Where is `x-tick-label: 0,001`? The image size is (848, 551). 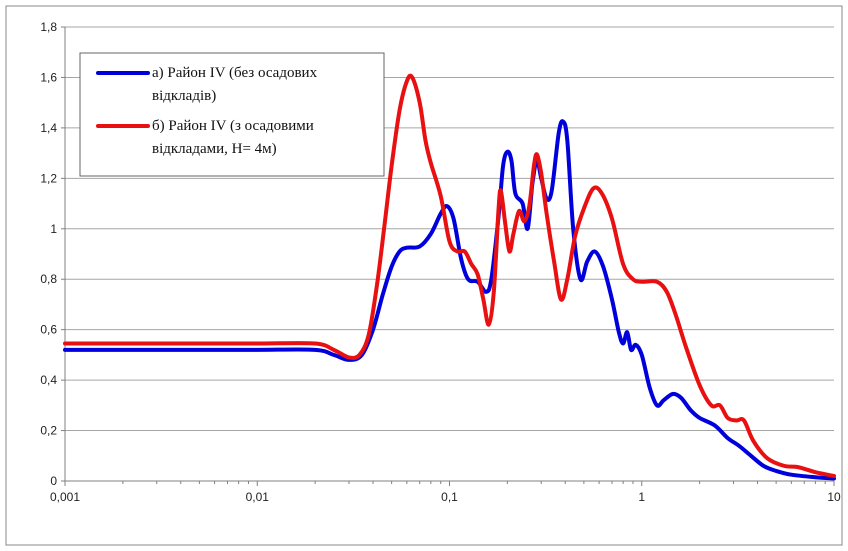 x-tick-label: 0,001 is located at coordinates (65, 497).